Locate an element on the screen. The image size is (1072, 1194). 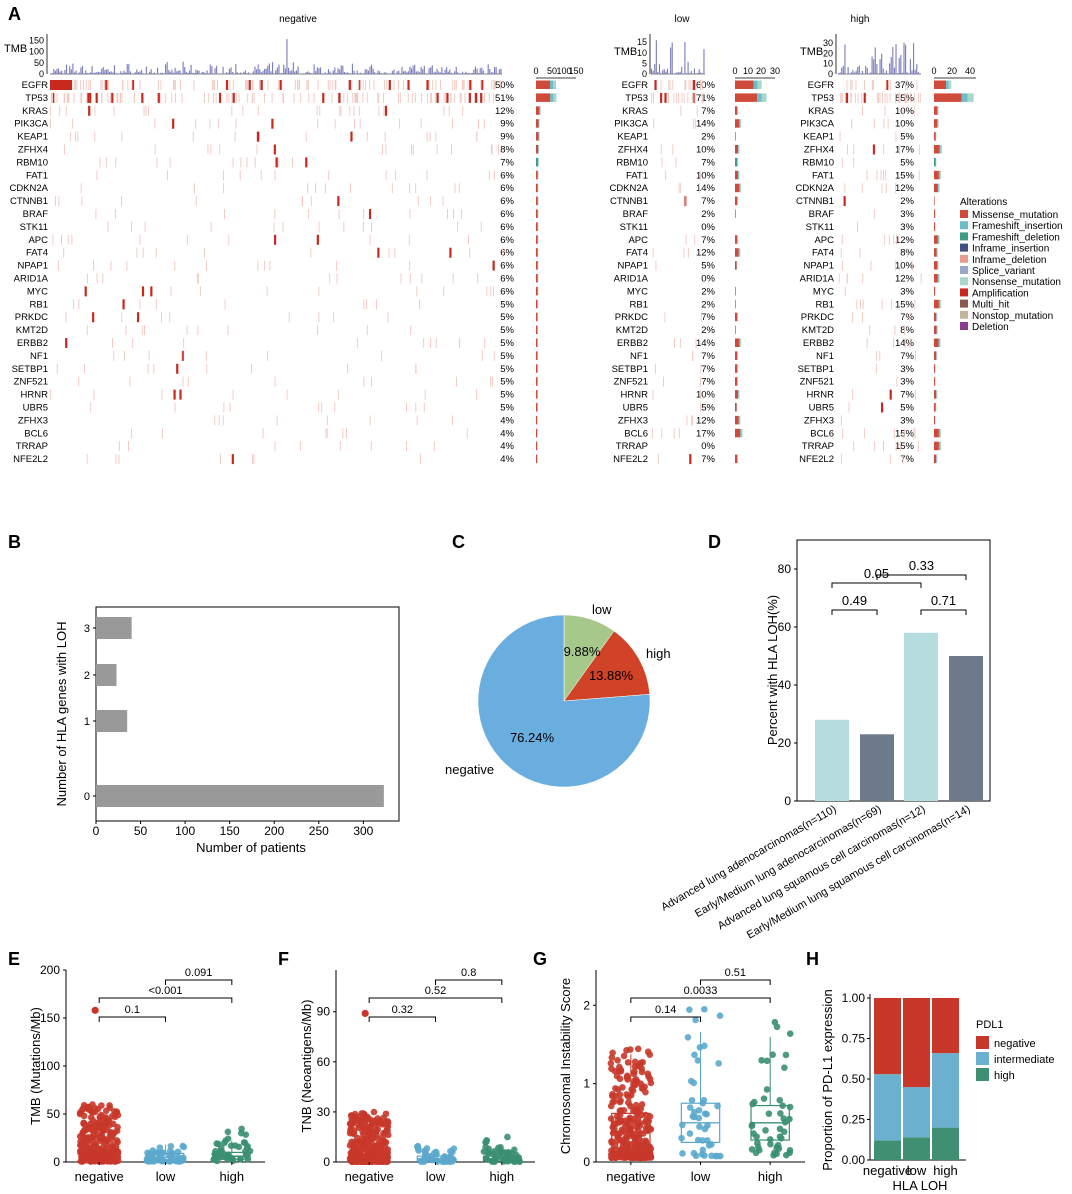
panel-letter-f: F is located at coordinates (283, 959).